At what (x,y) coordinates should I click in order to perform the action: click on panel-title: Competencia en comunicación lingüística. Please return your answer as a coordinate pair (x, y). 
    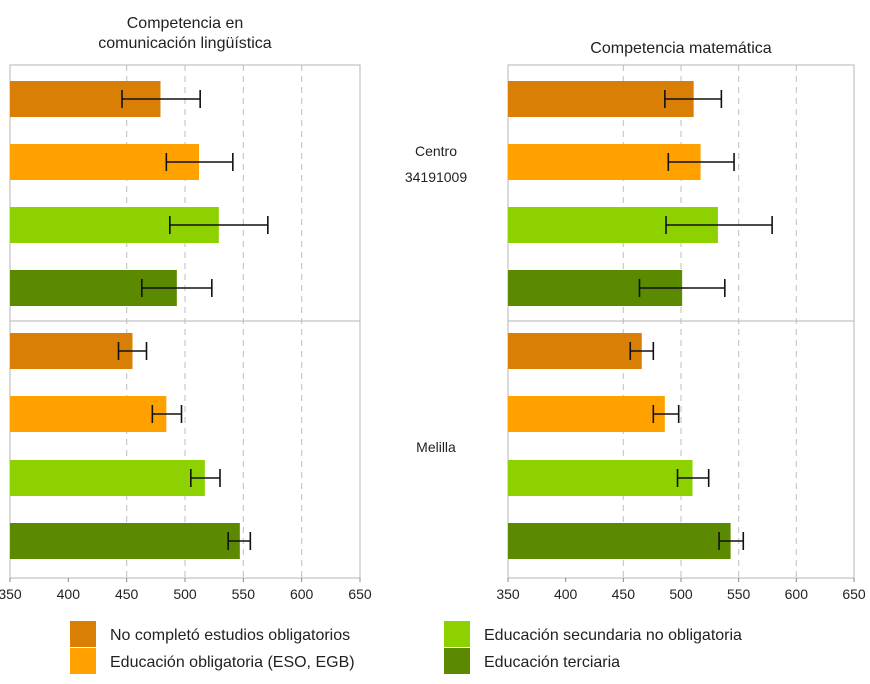
    Looking at the image, I should click on (185, 33).